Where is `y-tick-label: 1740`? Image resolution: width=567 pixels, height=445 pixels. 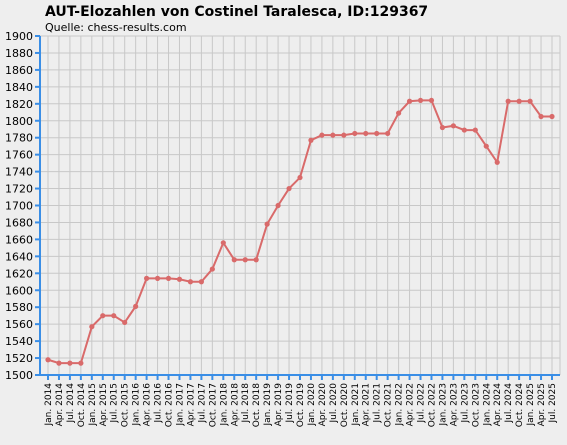 y-tick-label: 1740 is located at coordinates (19, 172).